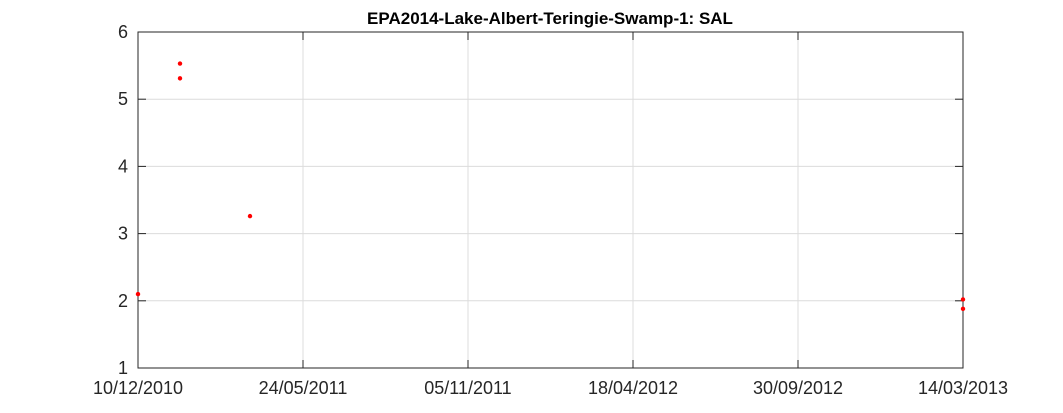  What do you see at coordinates (138, 388) in the screenshot?
I see `x-tick-label: 10/12/2010` at bounding box center [138, 388].